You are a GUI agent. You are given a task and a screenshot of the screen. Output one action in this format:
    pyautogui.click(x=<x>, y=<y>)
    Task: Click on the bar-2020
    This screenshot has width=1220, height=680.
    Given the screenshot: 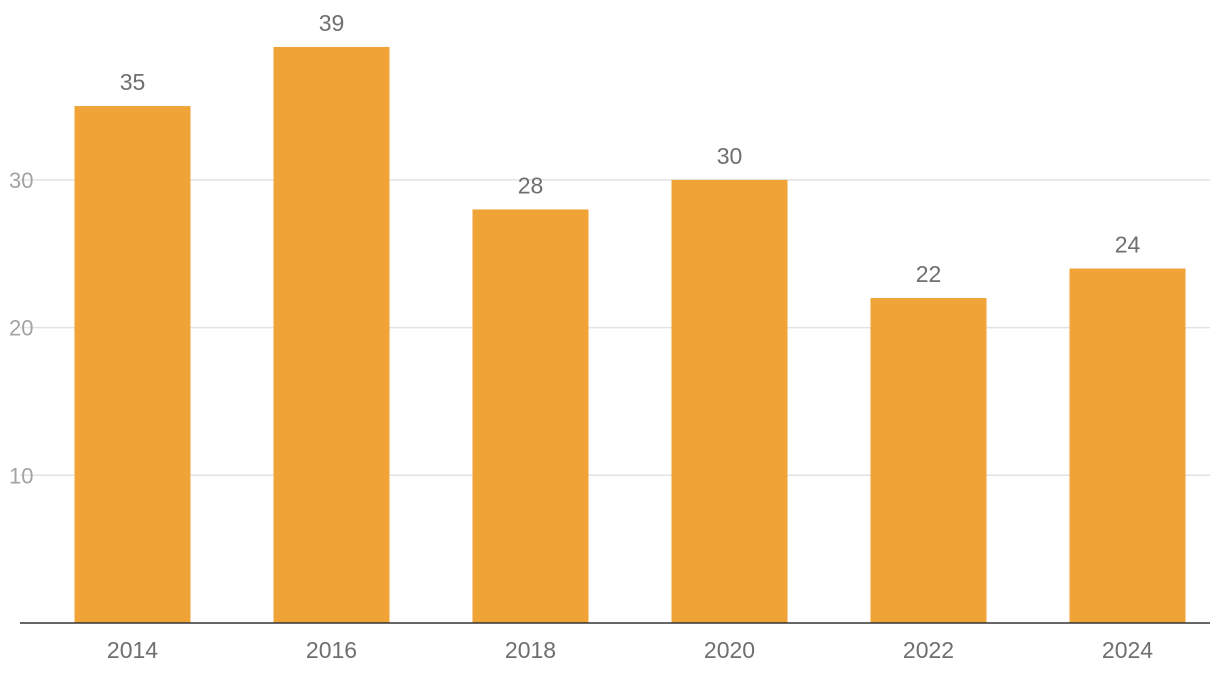 What is the action you would take?
    pyautogui.click(x=729, y=401)
    